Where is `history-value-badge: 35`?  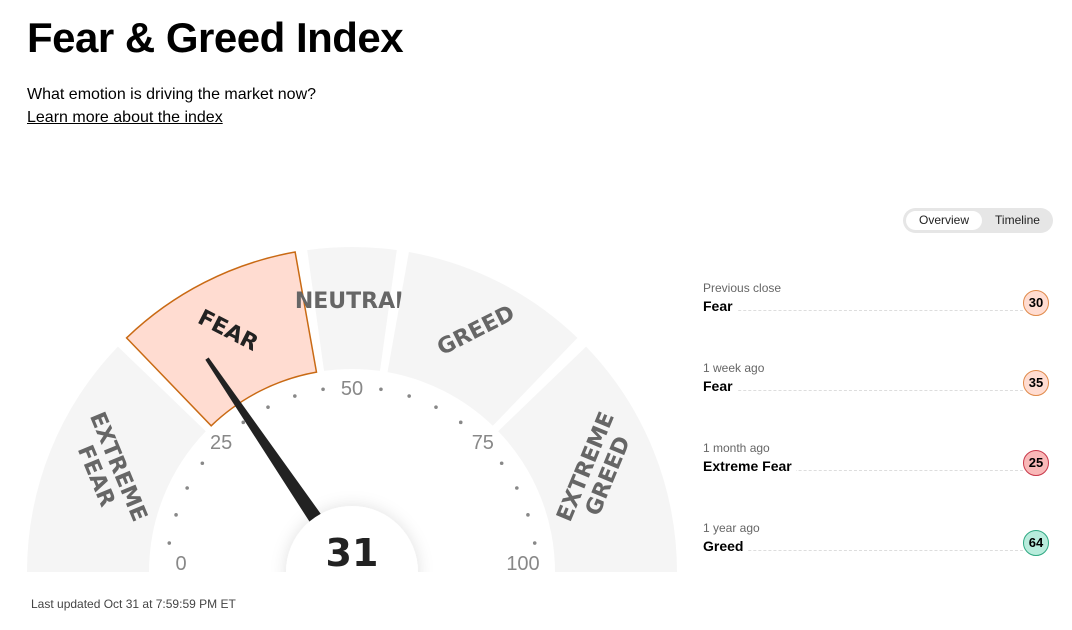
history-value-badge: 35 is located at coordinates (1036, 383).